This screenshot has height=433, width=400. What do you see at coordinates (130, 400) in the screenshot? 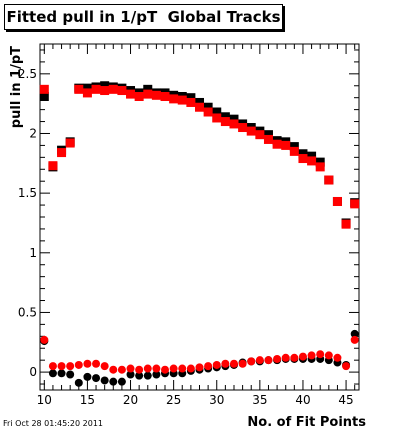
I see `x-tick-label: 20` at bounding box center [130, 400].